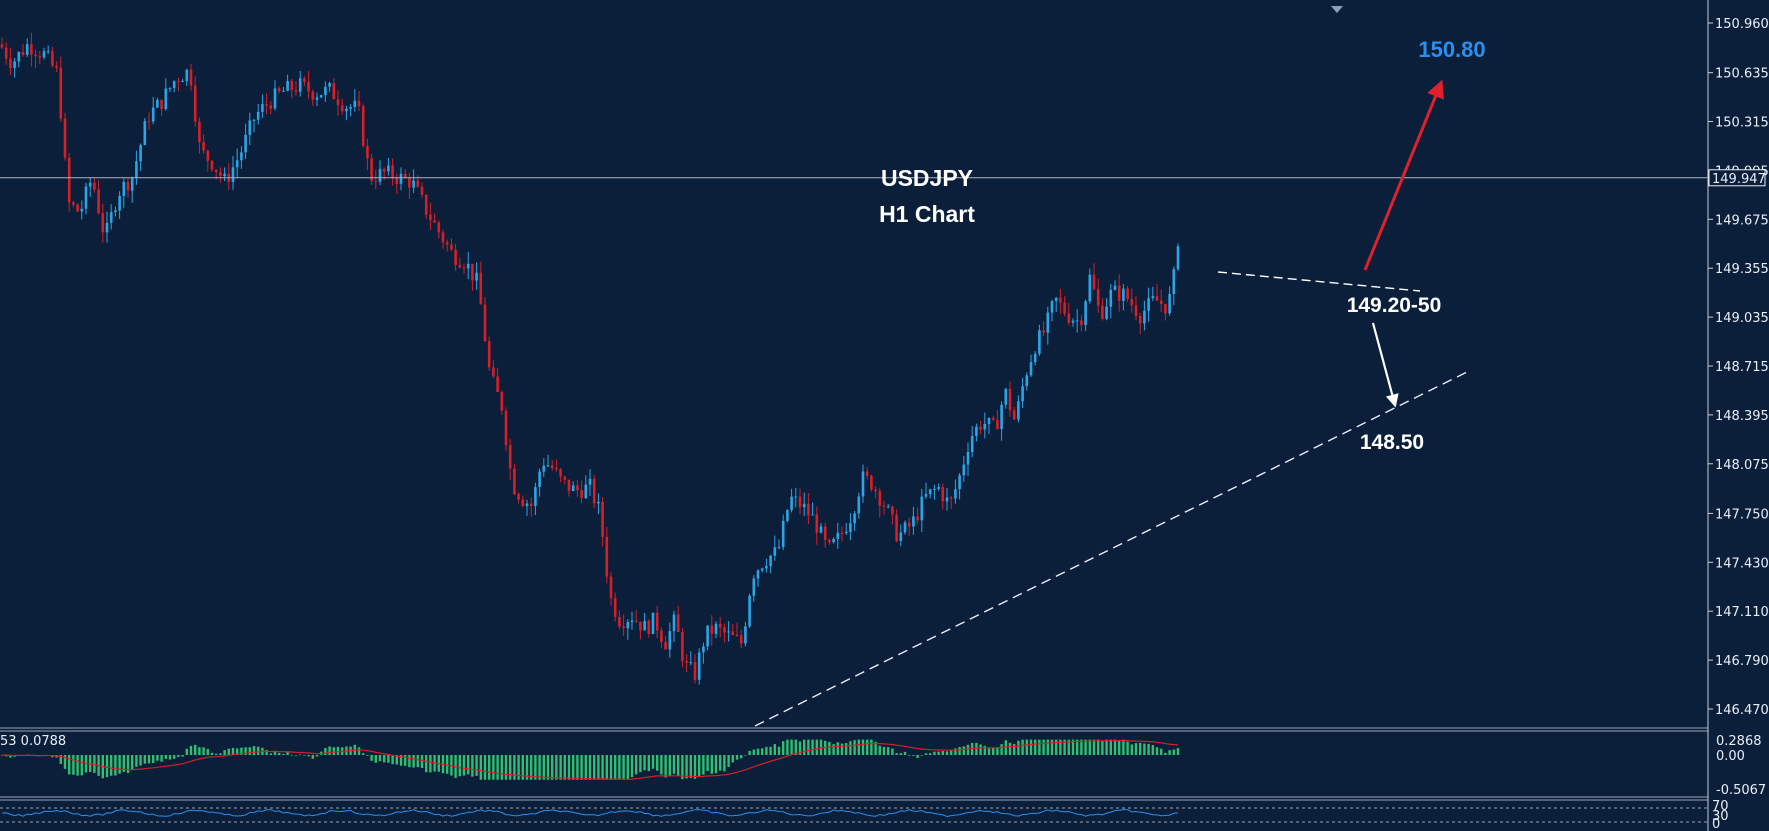 The width and height of the screenshot is (1769, 831). I want to click on target-price-label: 150.80, so click(1451, 49).